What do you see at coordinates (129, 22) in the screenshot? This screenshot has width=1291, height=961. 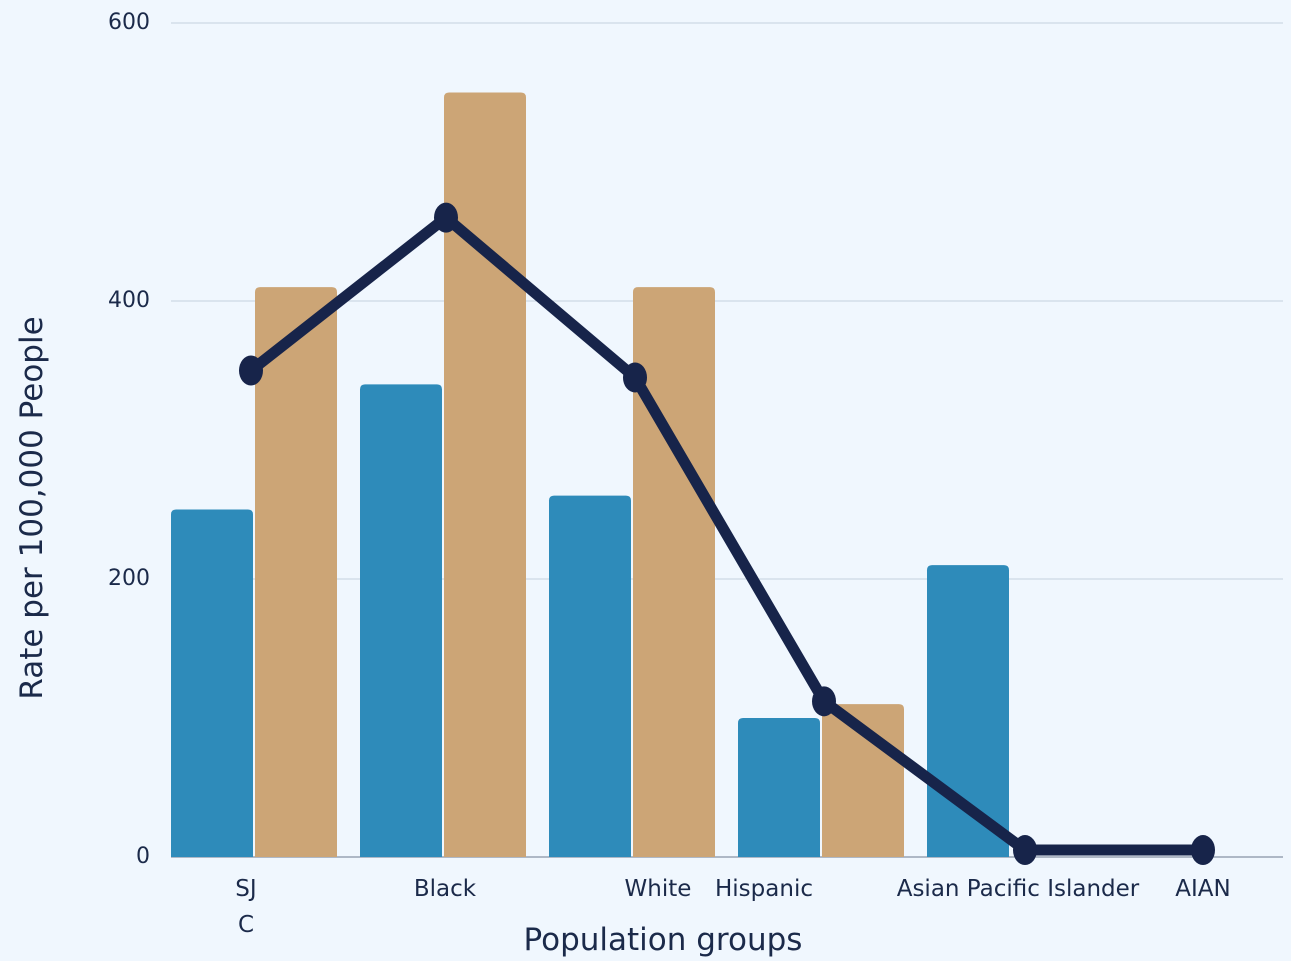 I see `y-tick-label-3: 600` at bounding box center [129, 22].